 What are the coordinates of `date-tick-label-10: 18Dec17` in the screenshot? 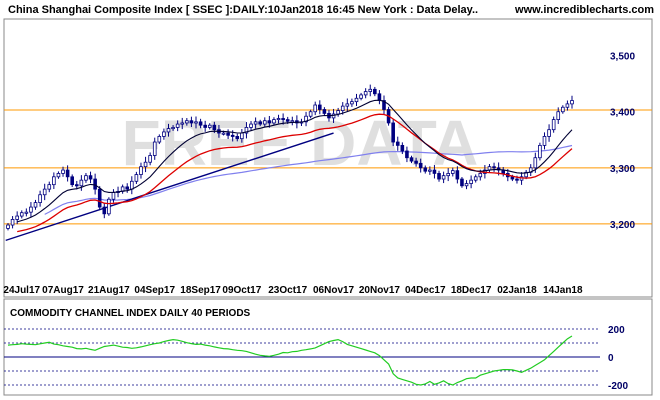 It's located at (471, 290).